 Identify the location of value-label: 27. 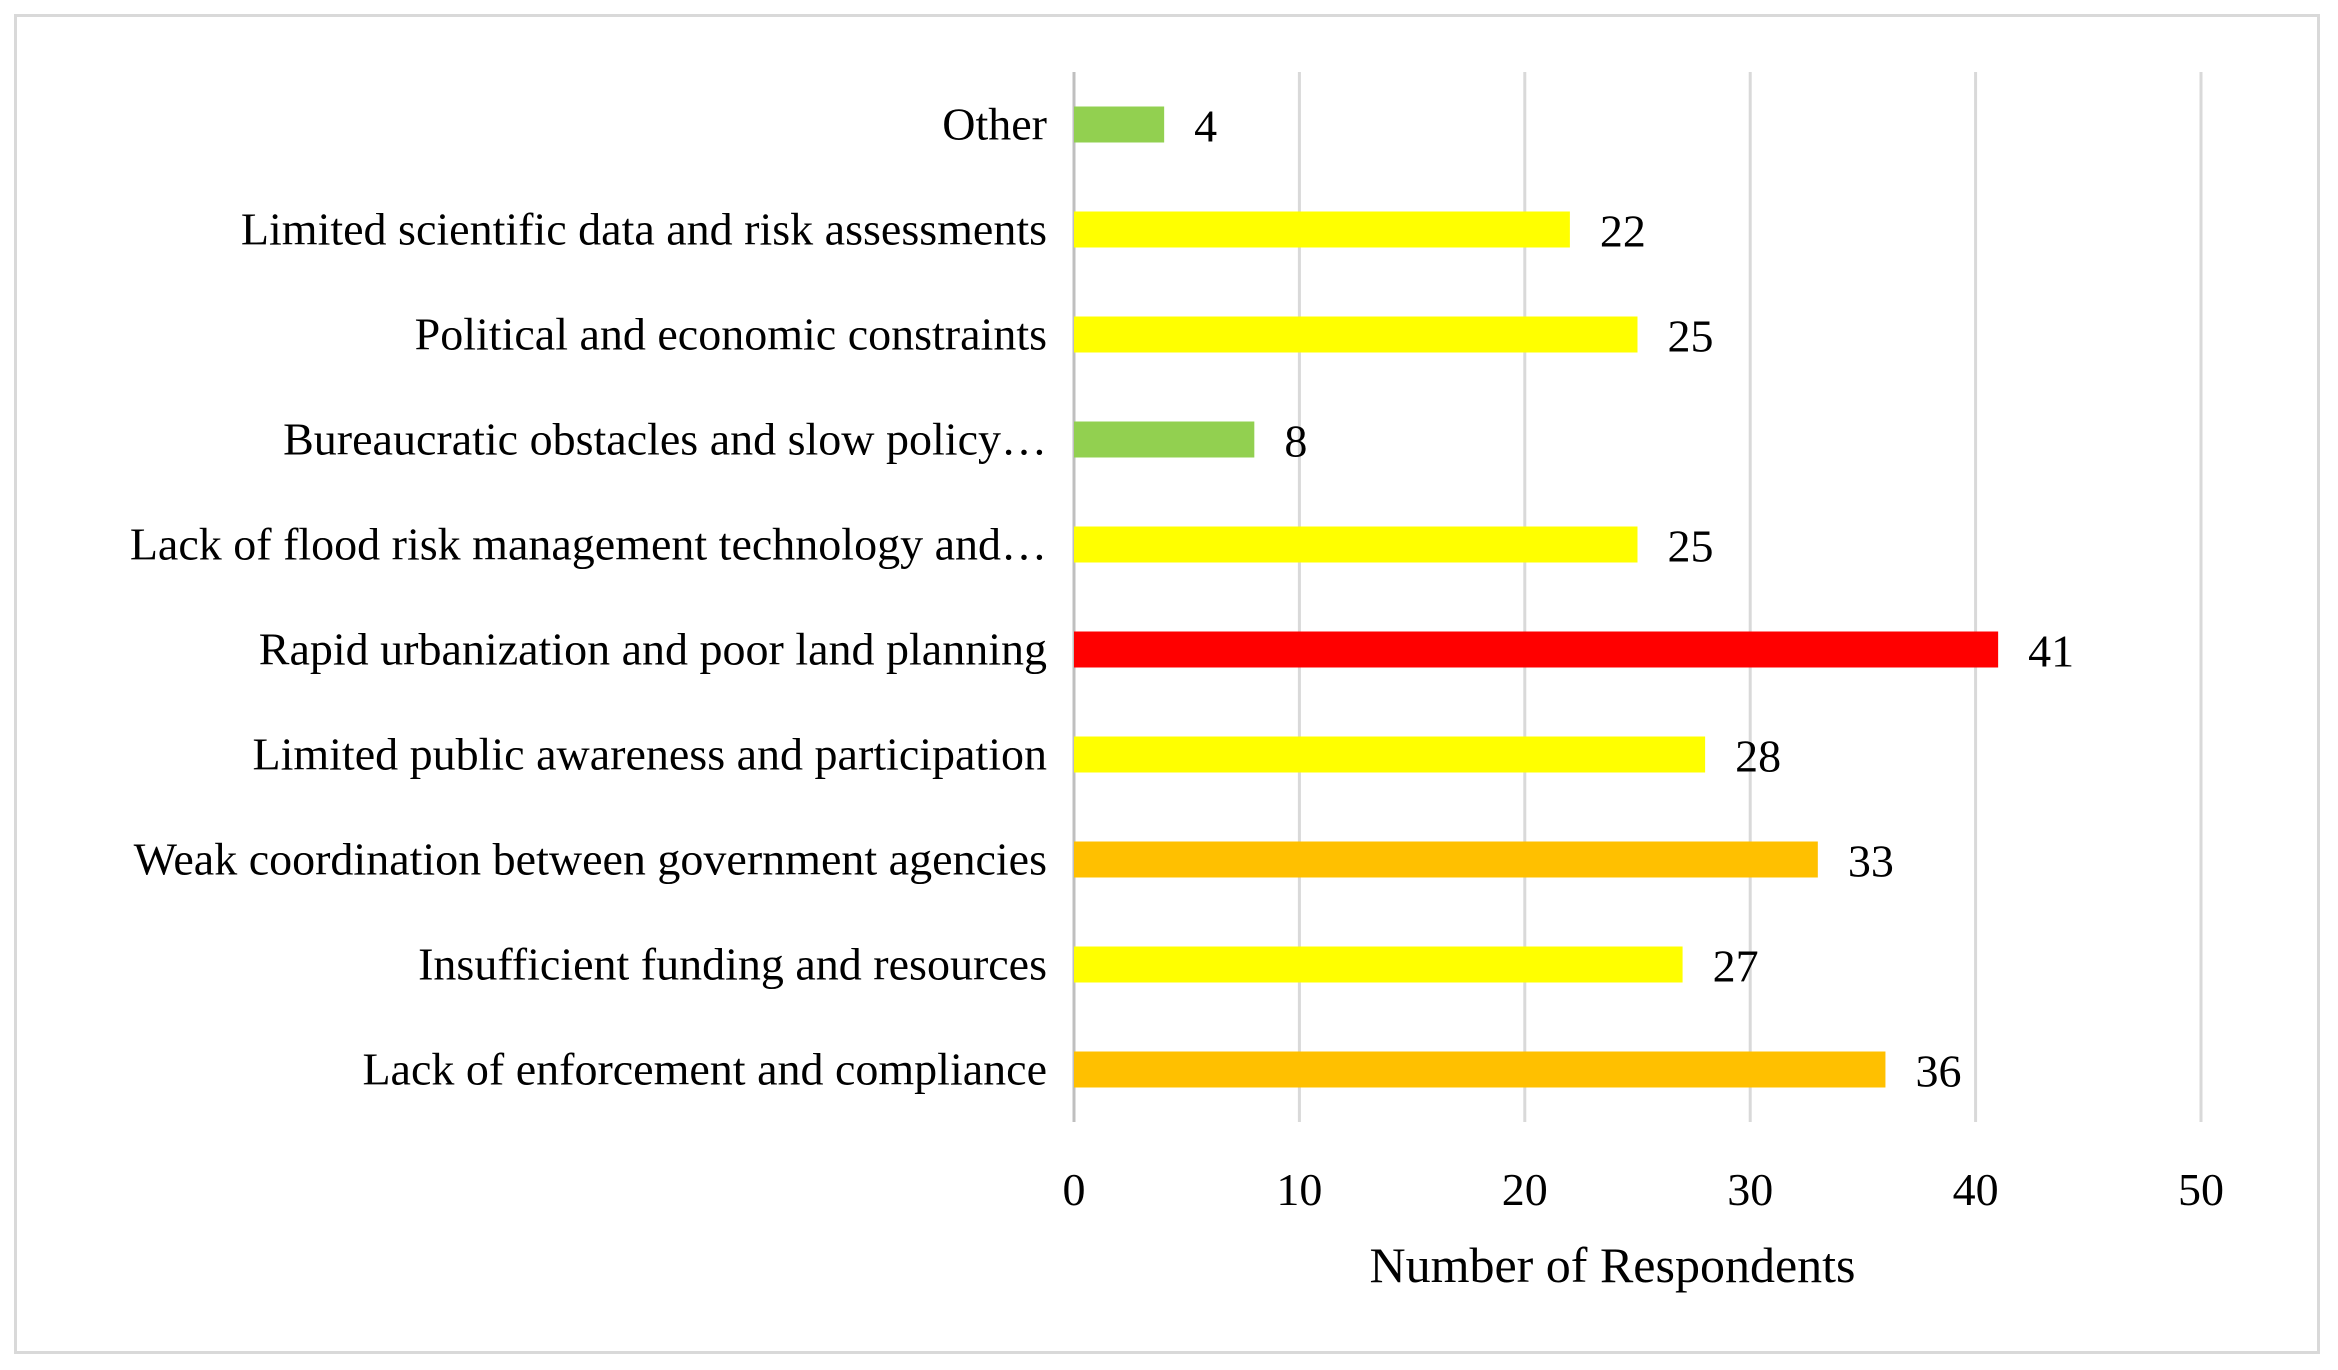
(1736, 966).